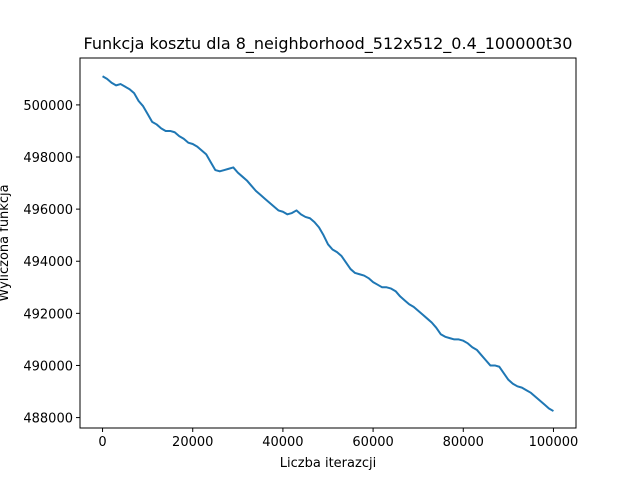  Describe the element at coordinates (48, 419) in the screenshot. I see `y-tick-label: 488000` at that location.